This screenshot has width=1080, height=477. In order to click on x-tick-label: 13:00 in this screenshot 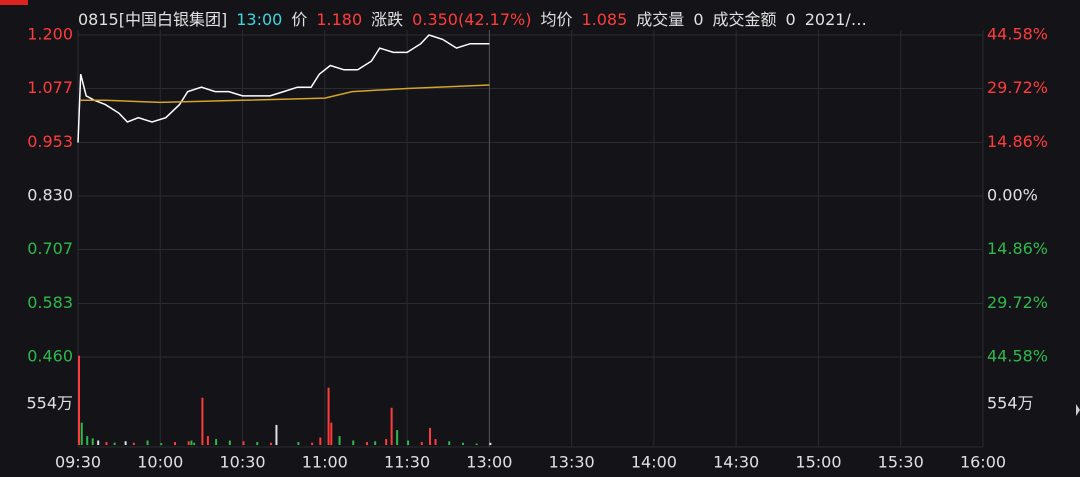, I will do `click(489, 462)`.